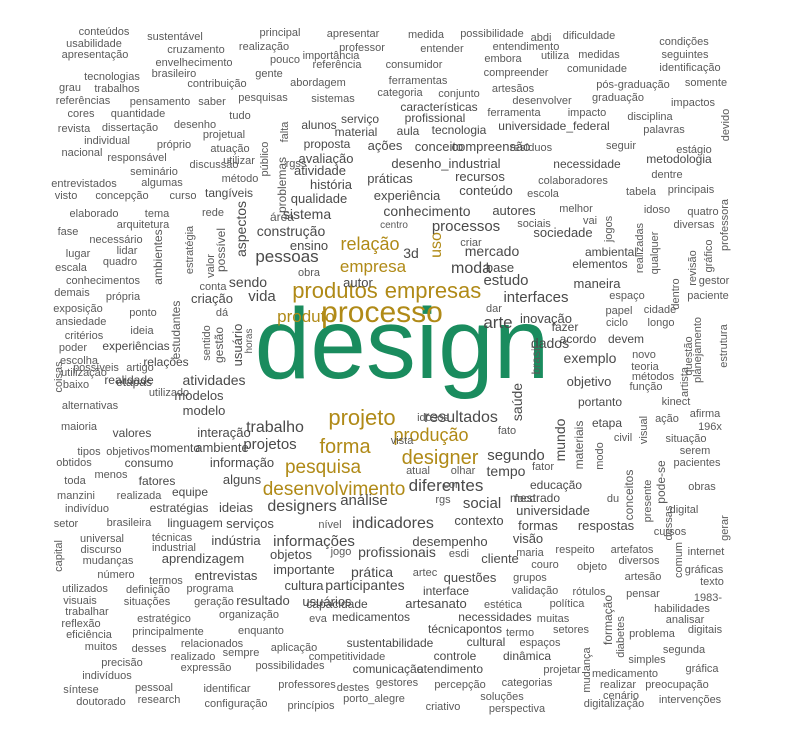 This screenshot has height=741, width=786. What do you see at coordinates (553, 126) in the screenshot?
I see `cloud-word: universidade_federal` at bounding box center [553, 126].